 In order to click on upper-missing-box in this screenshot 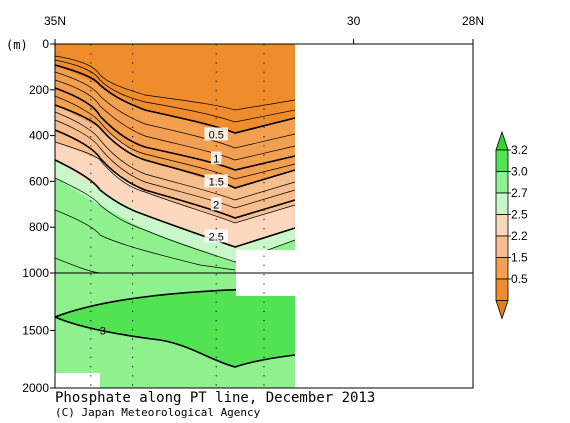, I will do `click(266, 261)`.